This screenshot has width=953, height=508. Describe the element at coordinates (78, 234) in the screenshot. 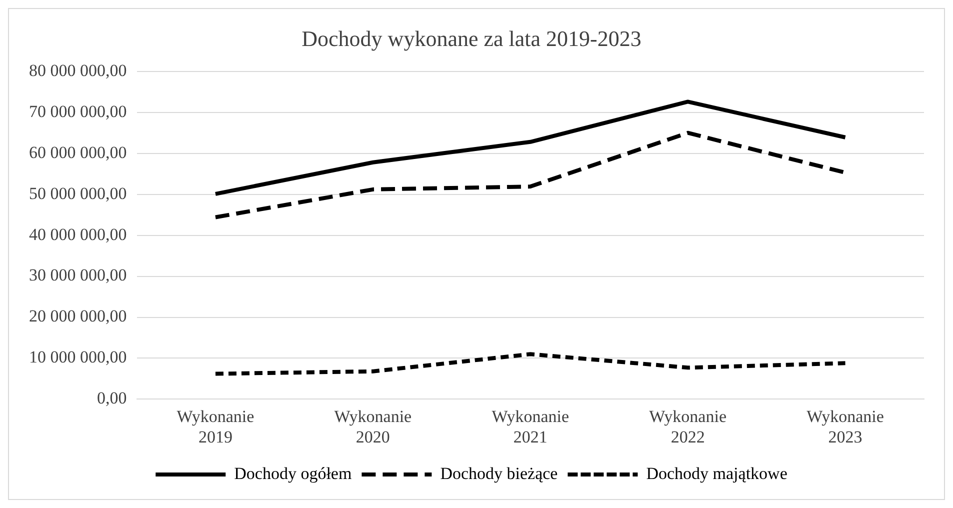

I see `y-tick-label: 40 000 000,00` at that location.